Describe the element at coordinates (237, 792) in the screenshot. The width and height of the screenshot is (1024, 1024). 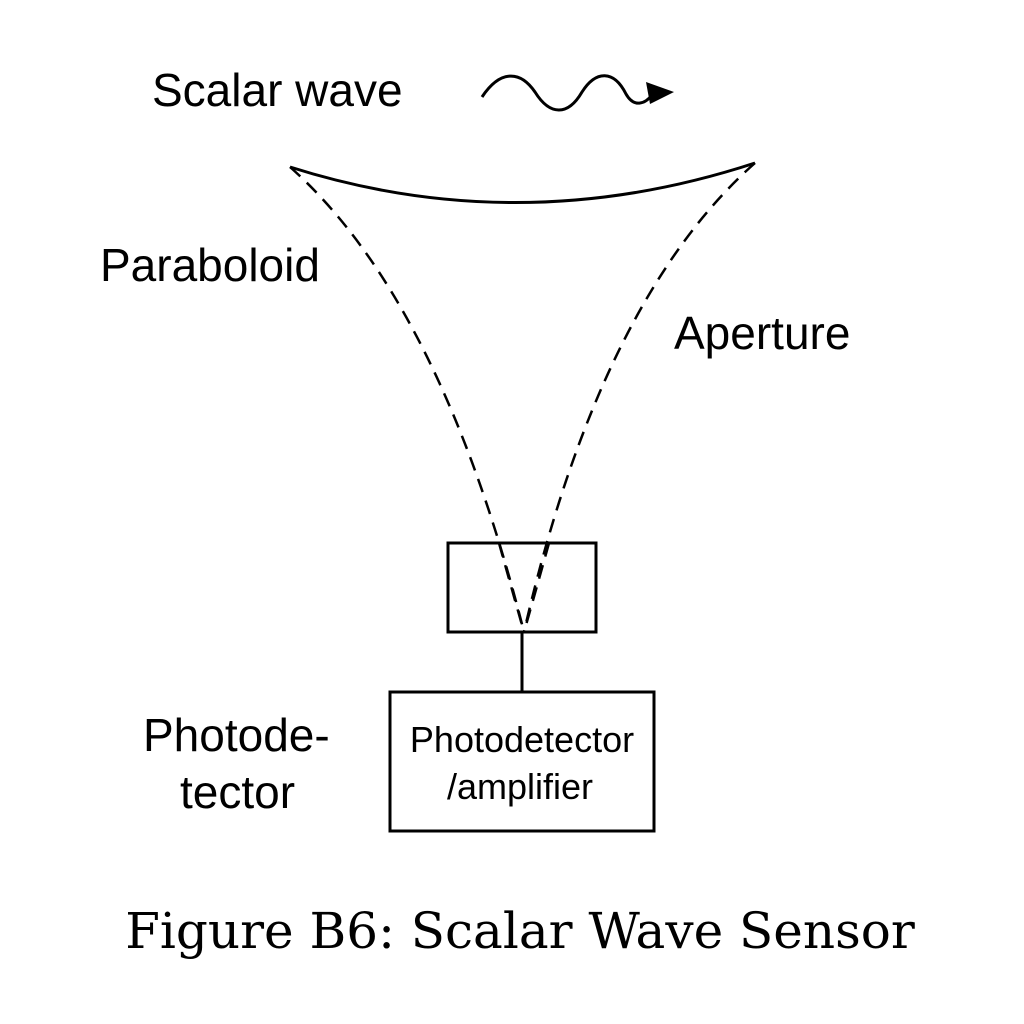
I see `photodetector-label-line-2: tector` at that location.